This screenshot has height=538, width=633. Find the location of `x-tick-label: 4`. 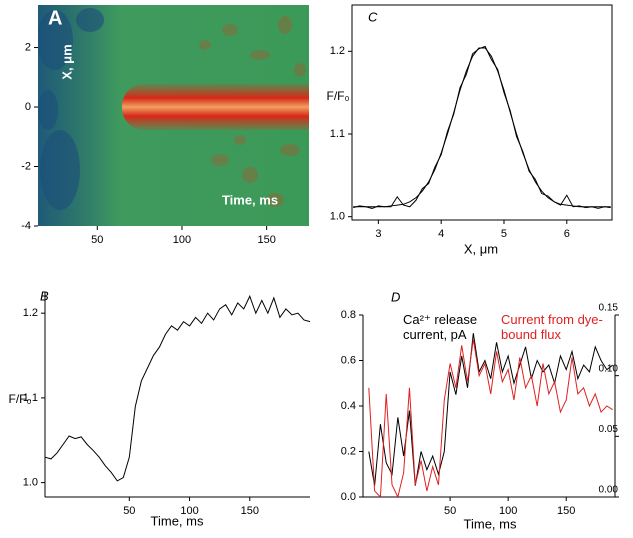

x-tick-label: 4 is located at coordinates (441, 234).